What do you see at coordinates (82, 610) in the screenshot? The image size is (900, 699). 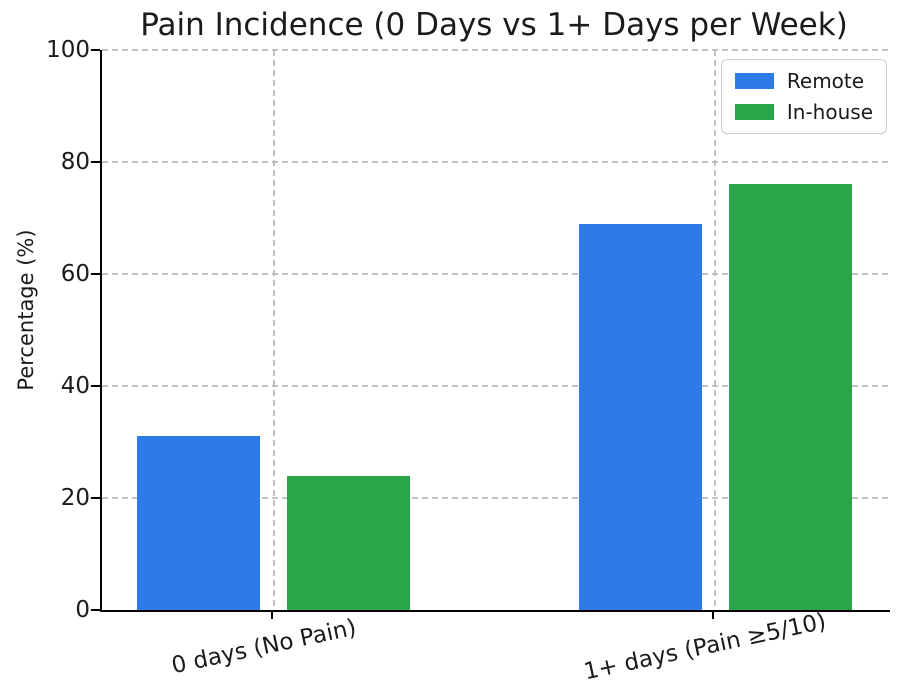 I see `y-tick-label-0: 0` at bounding box center [82, 610].